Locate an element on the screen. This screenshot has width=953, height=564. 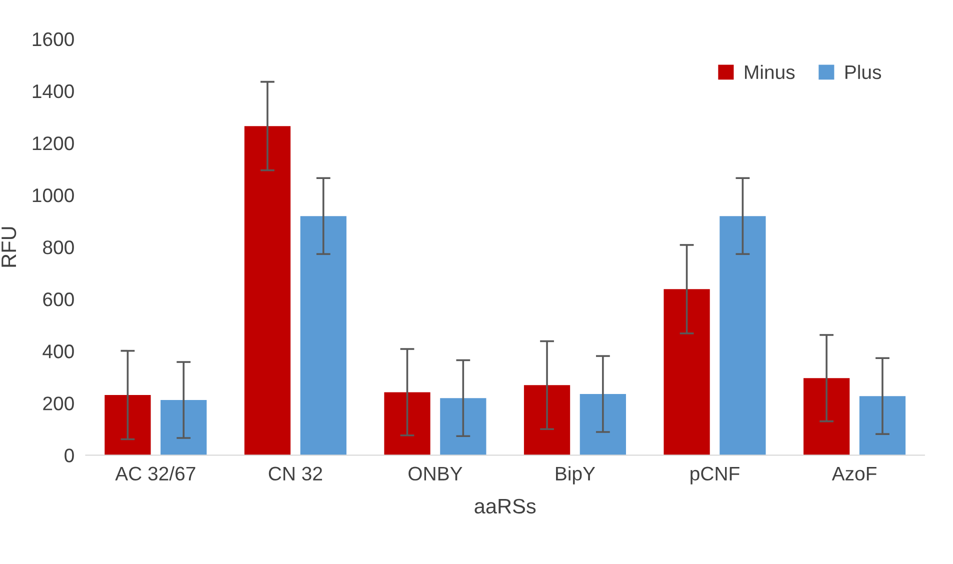
x-tick-label: ONBY is located at coordinates (435, 473).